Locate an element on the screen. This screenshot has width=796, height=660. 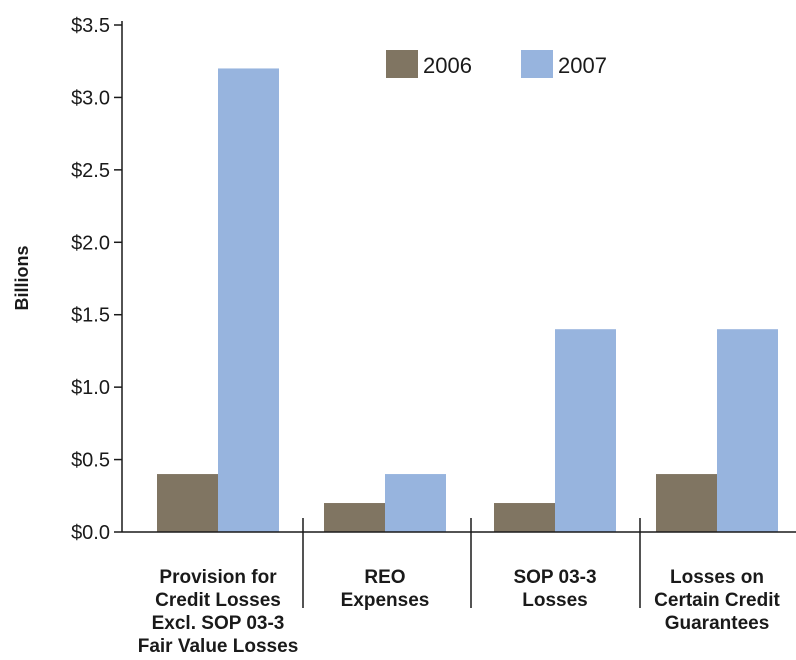
x-category-label-line: Losses is located at coordinates (554, 600).